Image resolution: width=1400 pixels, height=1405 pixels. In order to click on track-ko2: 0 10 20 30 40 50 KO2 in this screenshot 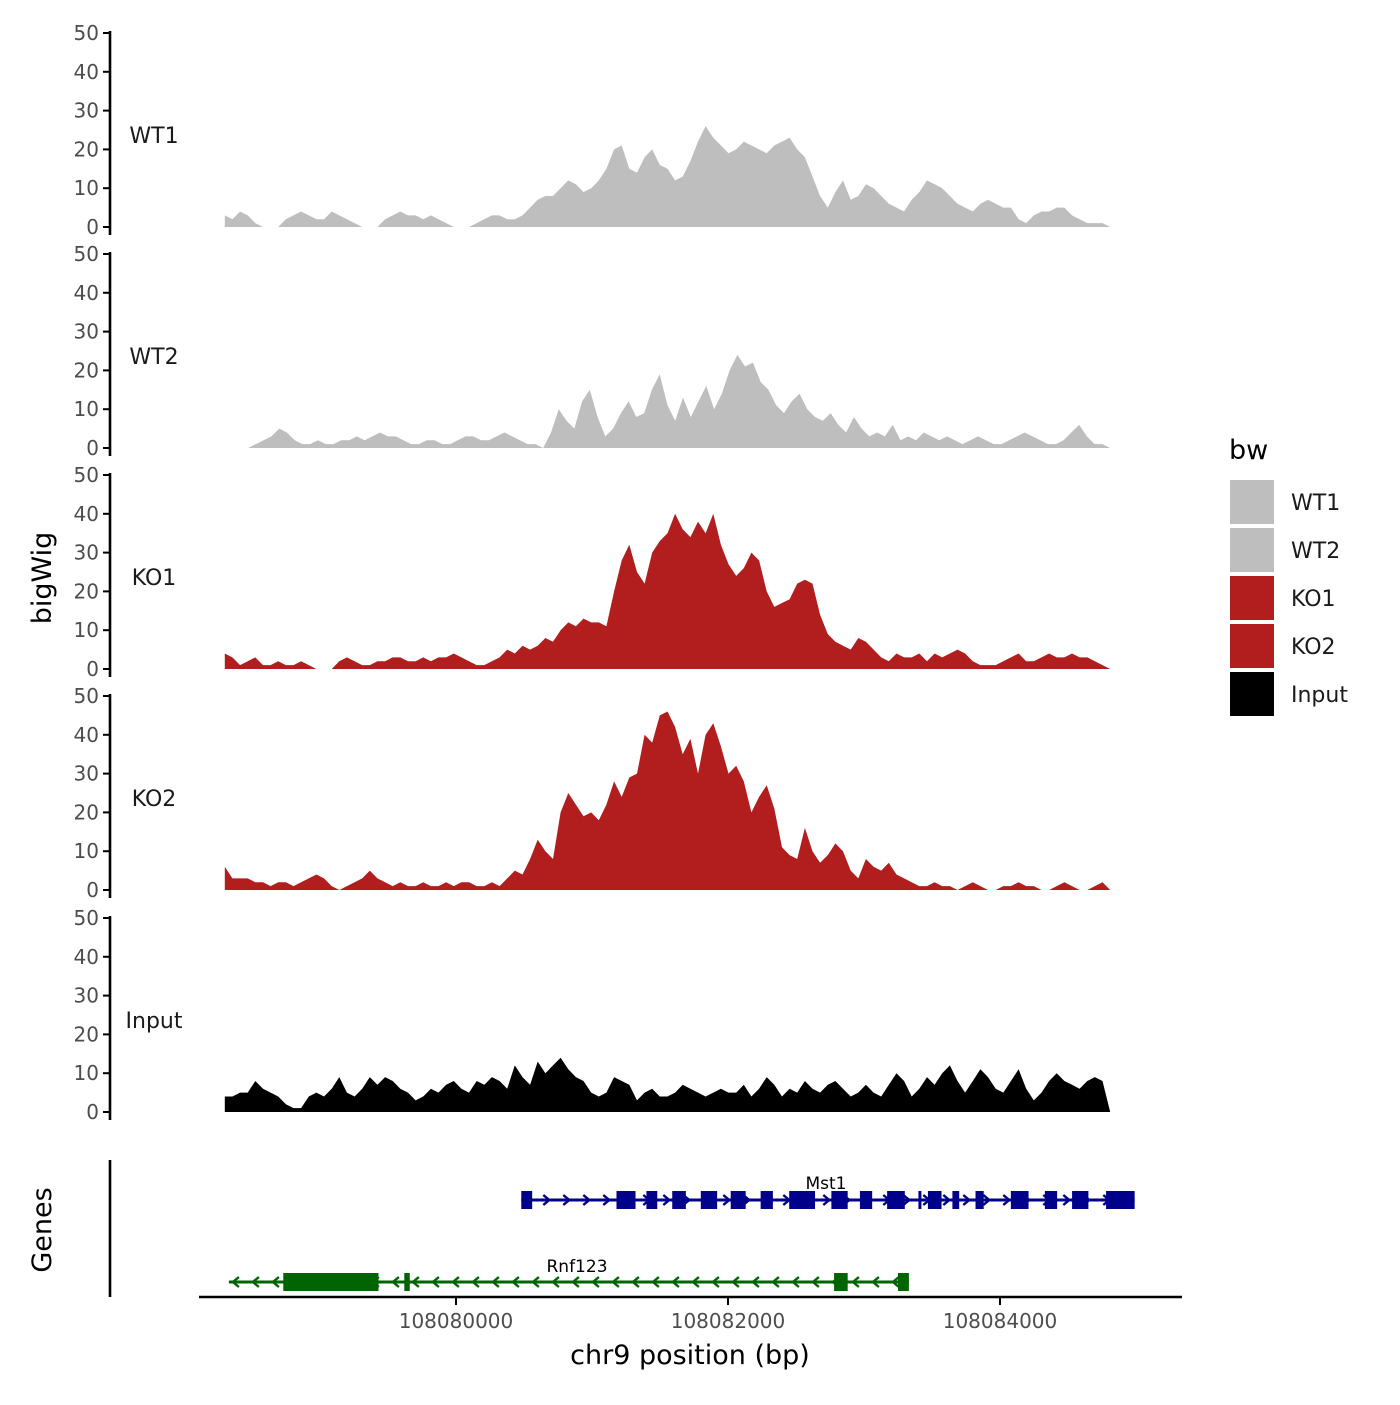, I will do `click(592, 793)`.